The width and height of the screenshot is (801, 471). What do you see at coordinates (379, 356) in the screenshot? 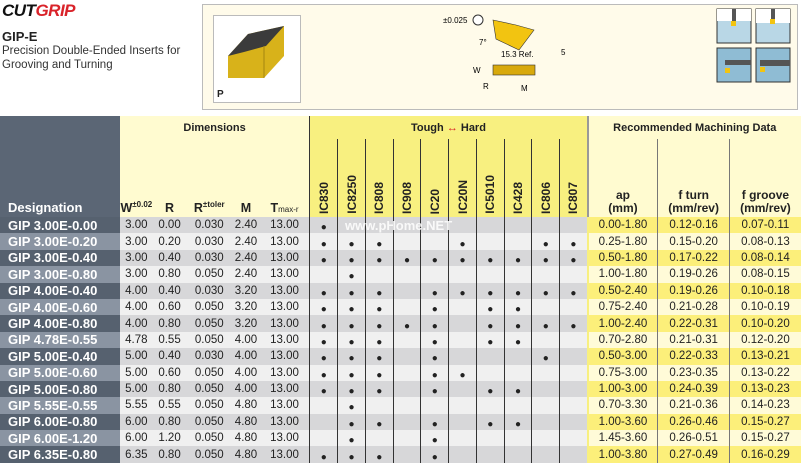
I see `grade-cell-ic808: ●` at bounding box center [379, 356].